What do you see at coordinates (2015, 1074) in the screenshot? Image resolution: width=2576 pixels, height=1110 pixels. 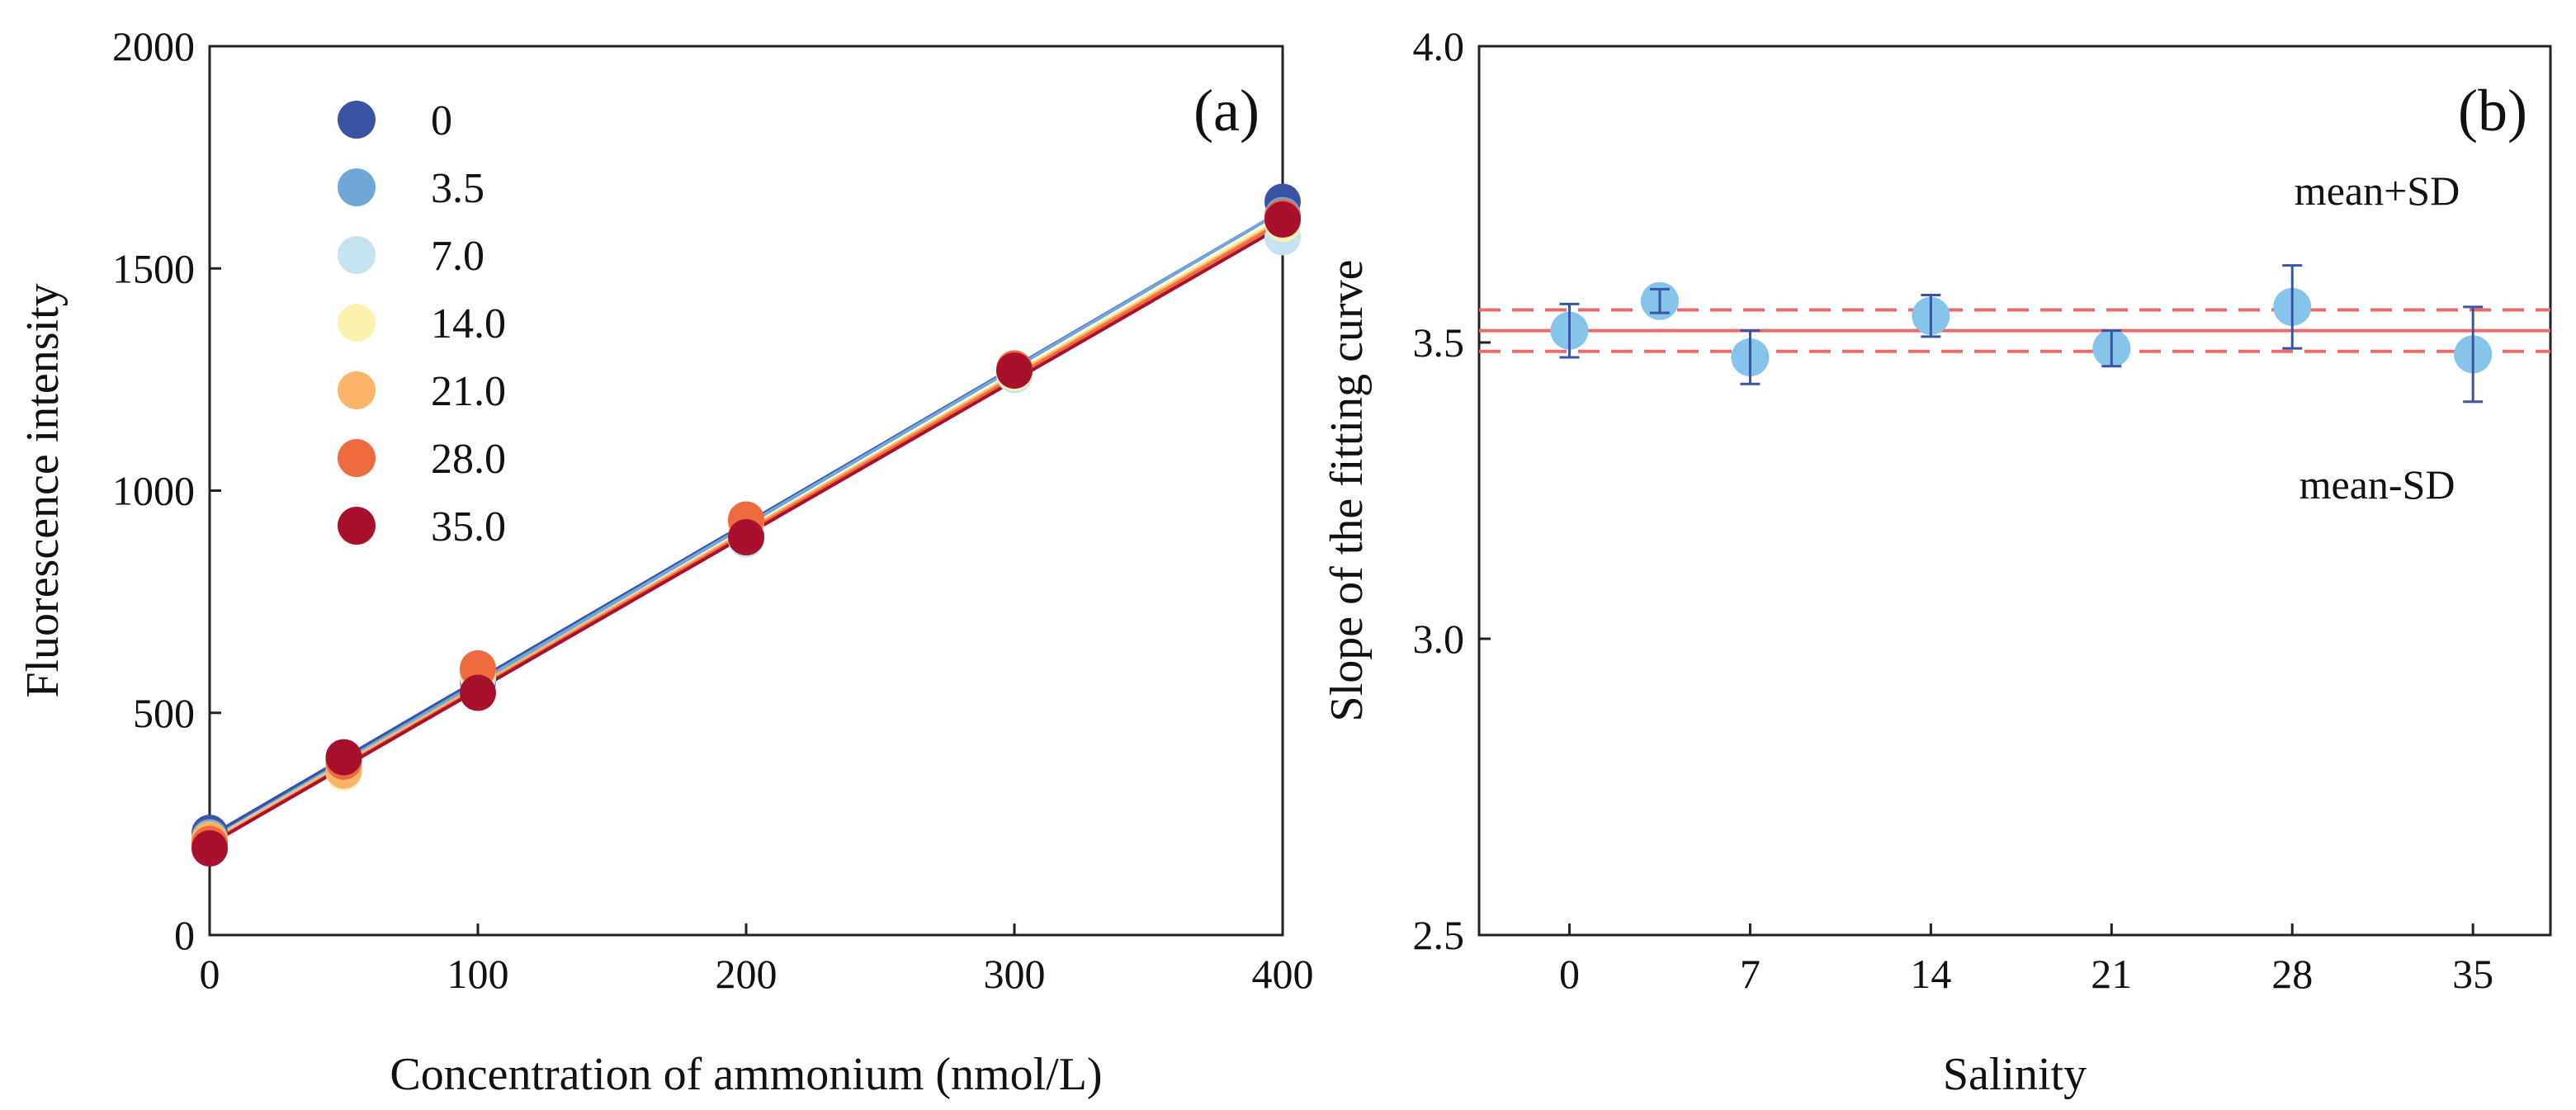 I see `x-axis-label-b: Salinity` at bounding box center [2015, 1074].